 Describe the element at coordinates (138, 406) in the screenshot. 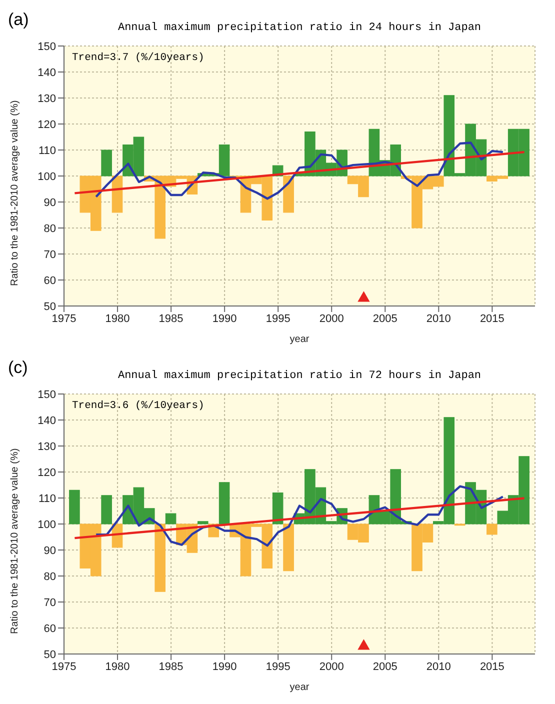

I see `annotation: Trend=3.6 (%/10years)` at that location.